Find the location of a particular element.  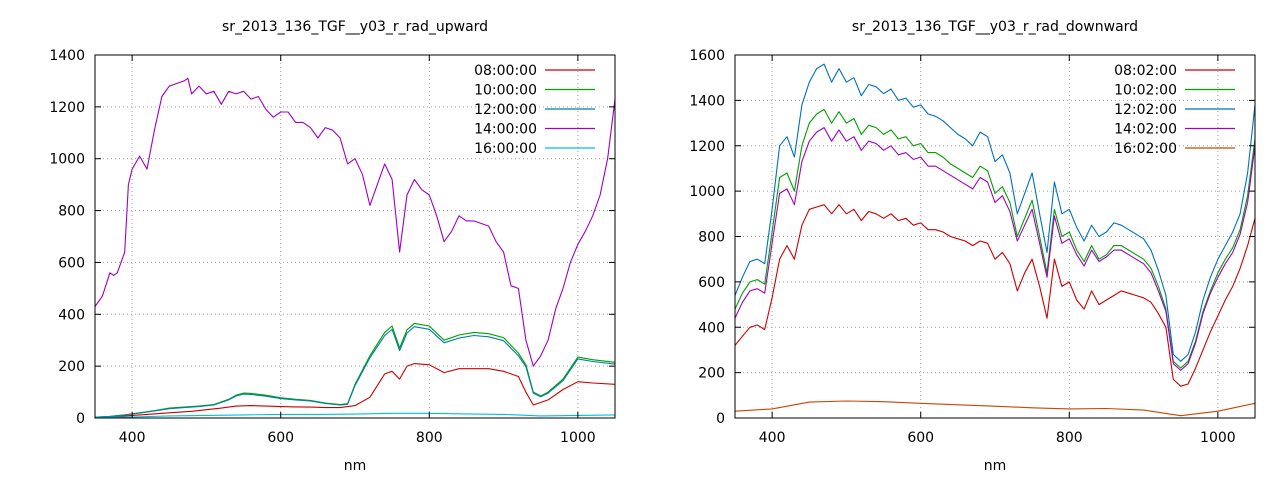

legend-label: 10:00:00 is located at coordinates (505, 91).